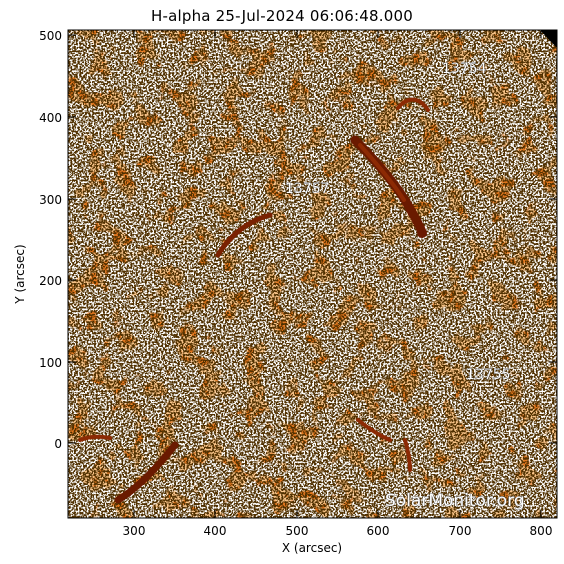  Describe the element at coordinates (307, 189) in the screenshot. I see `region-label-13757: 13757` at that location.